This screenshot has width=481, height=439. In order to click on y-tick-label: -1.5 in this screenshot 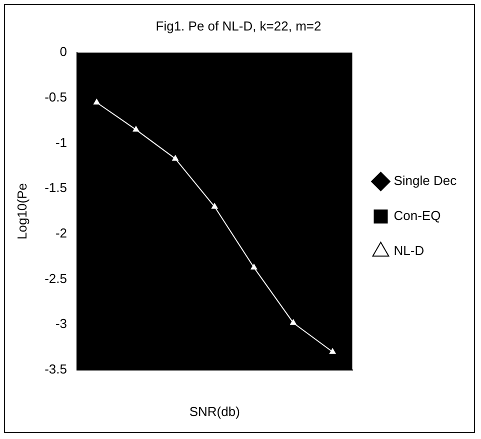, I will do `click(55, 188)`.